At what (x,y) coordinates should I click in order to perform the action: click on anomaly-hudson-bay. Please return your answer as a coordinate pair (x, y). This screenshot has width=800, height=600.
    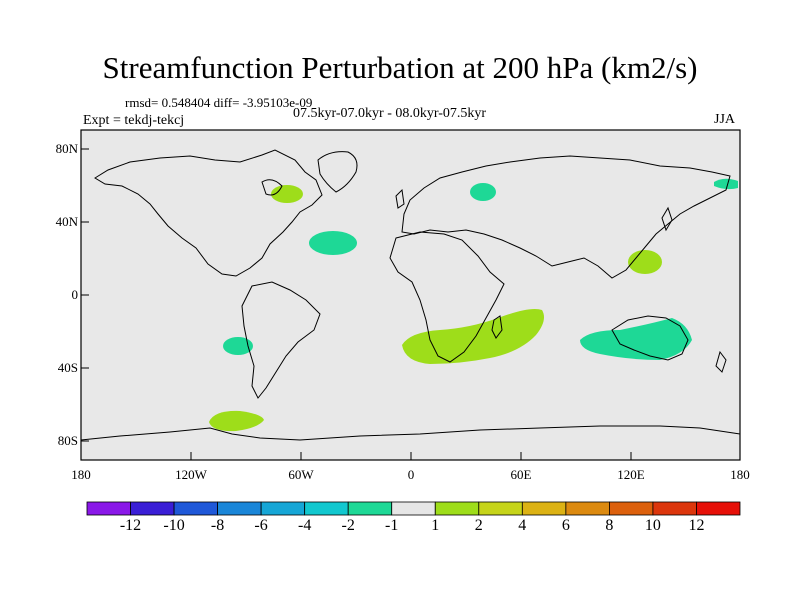
    Looking at the image, I should click on (287, 194).